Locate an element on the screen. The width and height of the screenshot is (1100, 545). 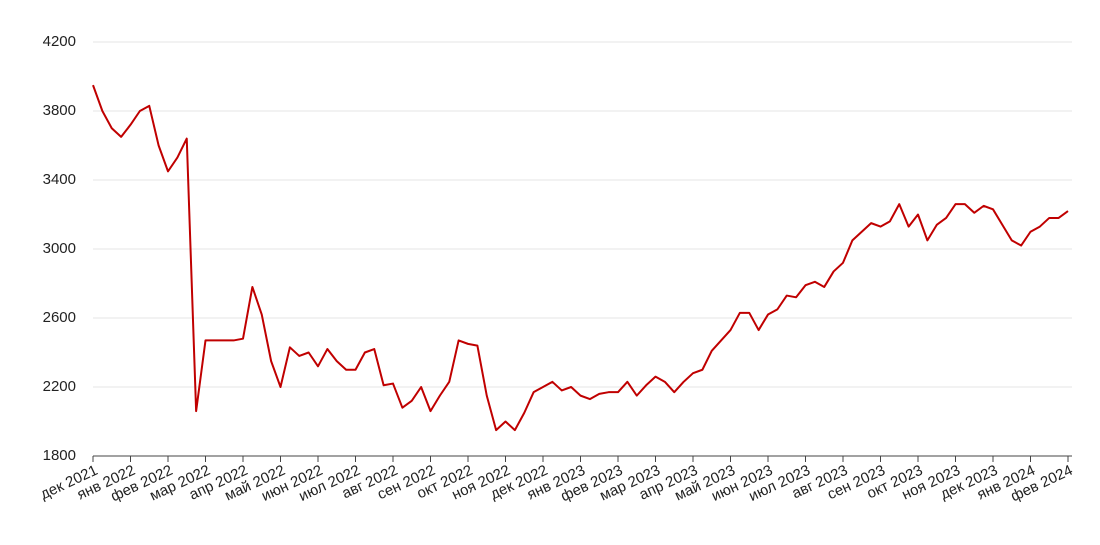
y-tick-label: 2600 is located at coordinates (59, 317).